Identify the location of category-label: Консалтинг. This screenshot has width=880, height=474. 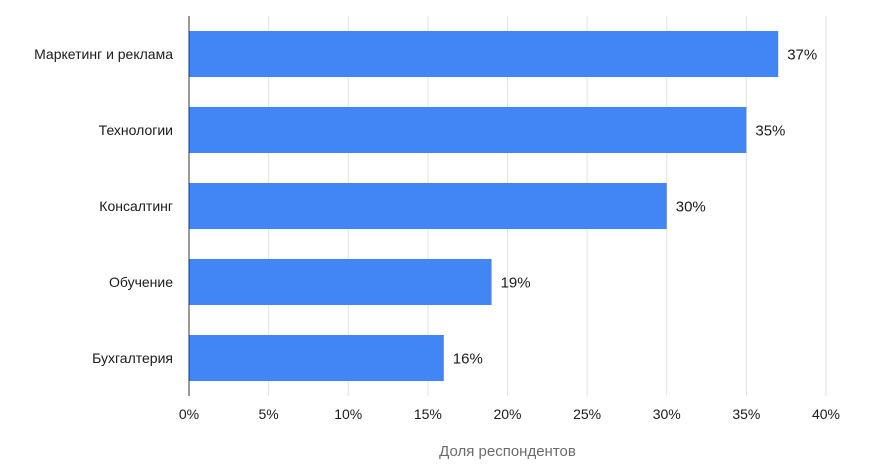
(136, 206).